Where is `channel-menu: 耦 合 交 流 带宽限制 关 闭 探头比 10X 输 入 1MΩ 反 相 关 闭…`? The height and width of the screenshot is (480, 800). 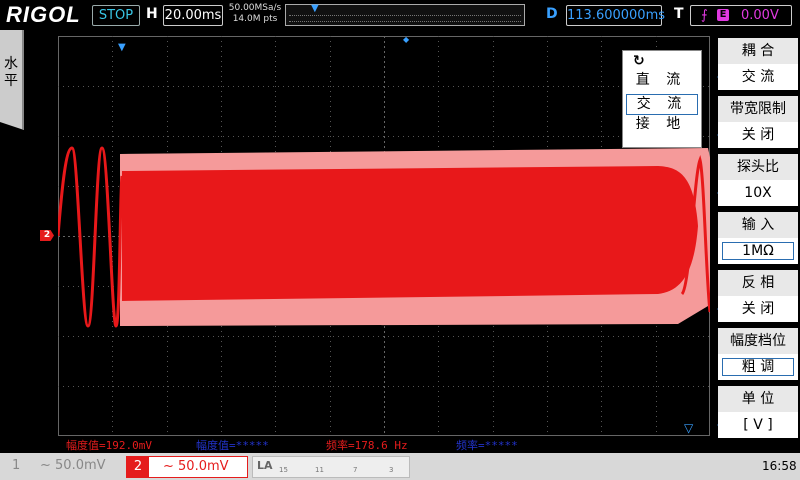 channel-menu: 耦 合 交 流 带宽限制 关 闭 探头比 10X 输 入 1MΩ 反 相 关 闭… is located at coordinates (757, 238).